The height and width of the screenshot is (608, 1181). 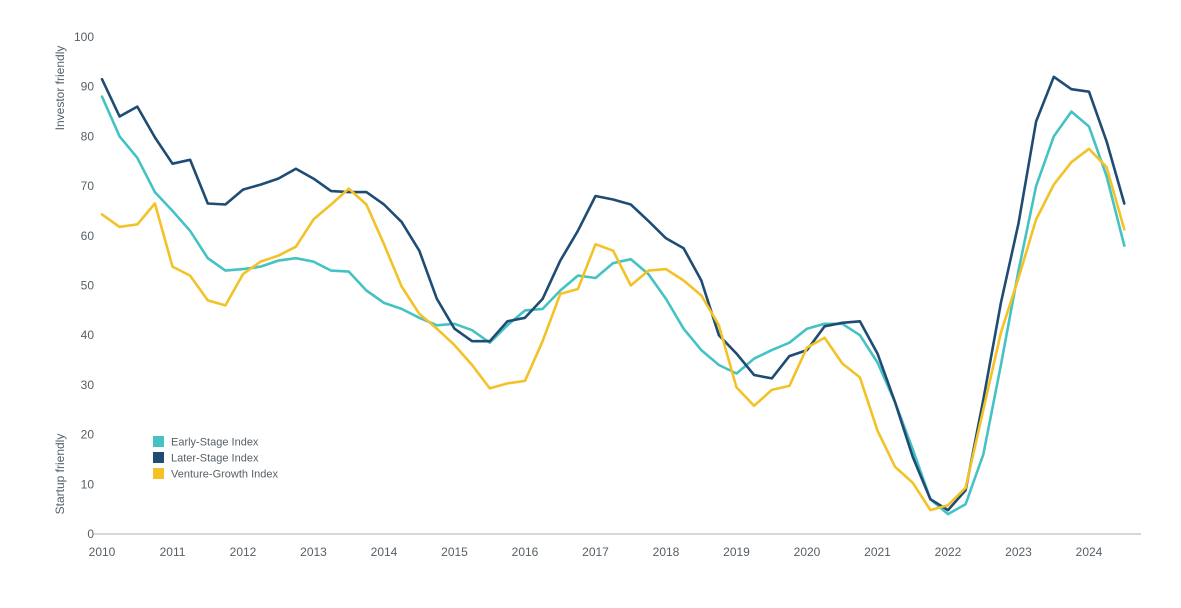 What do you see at coordinates (313, 552) in the screenshot?
I see `x-tick-label: 2013` at bounding box center [313, 552].